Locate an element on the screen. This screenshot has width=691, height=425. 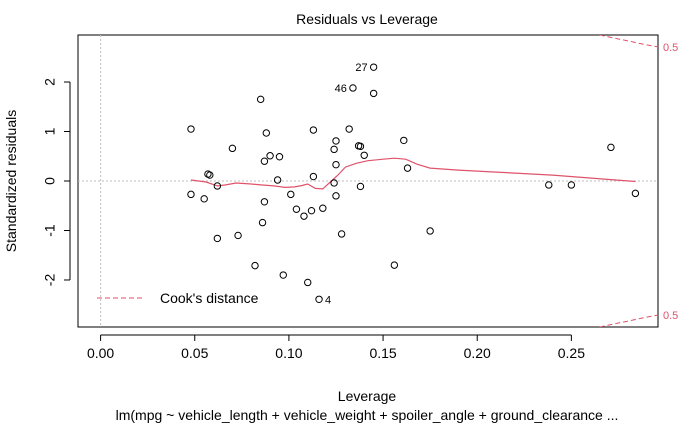
legend-cooks-distance-label: Cook's distance is located at coordinates (209, 298).